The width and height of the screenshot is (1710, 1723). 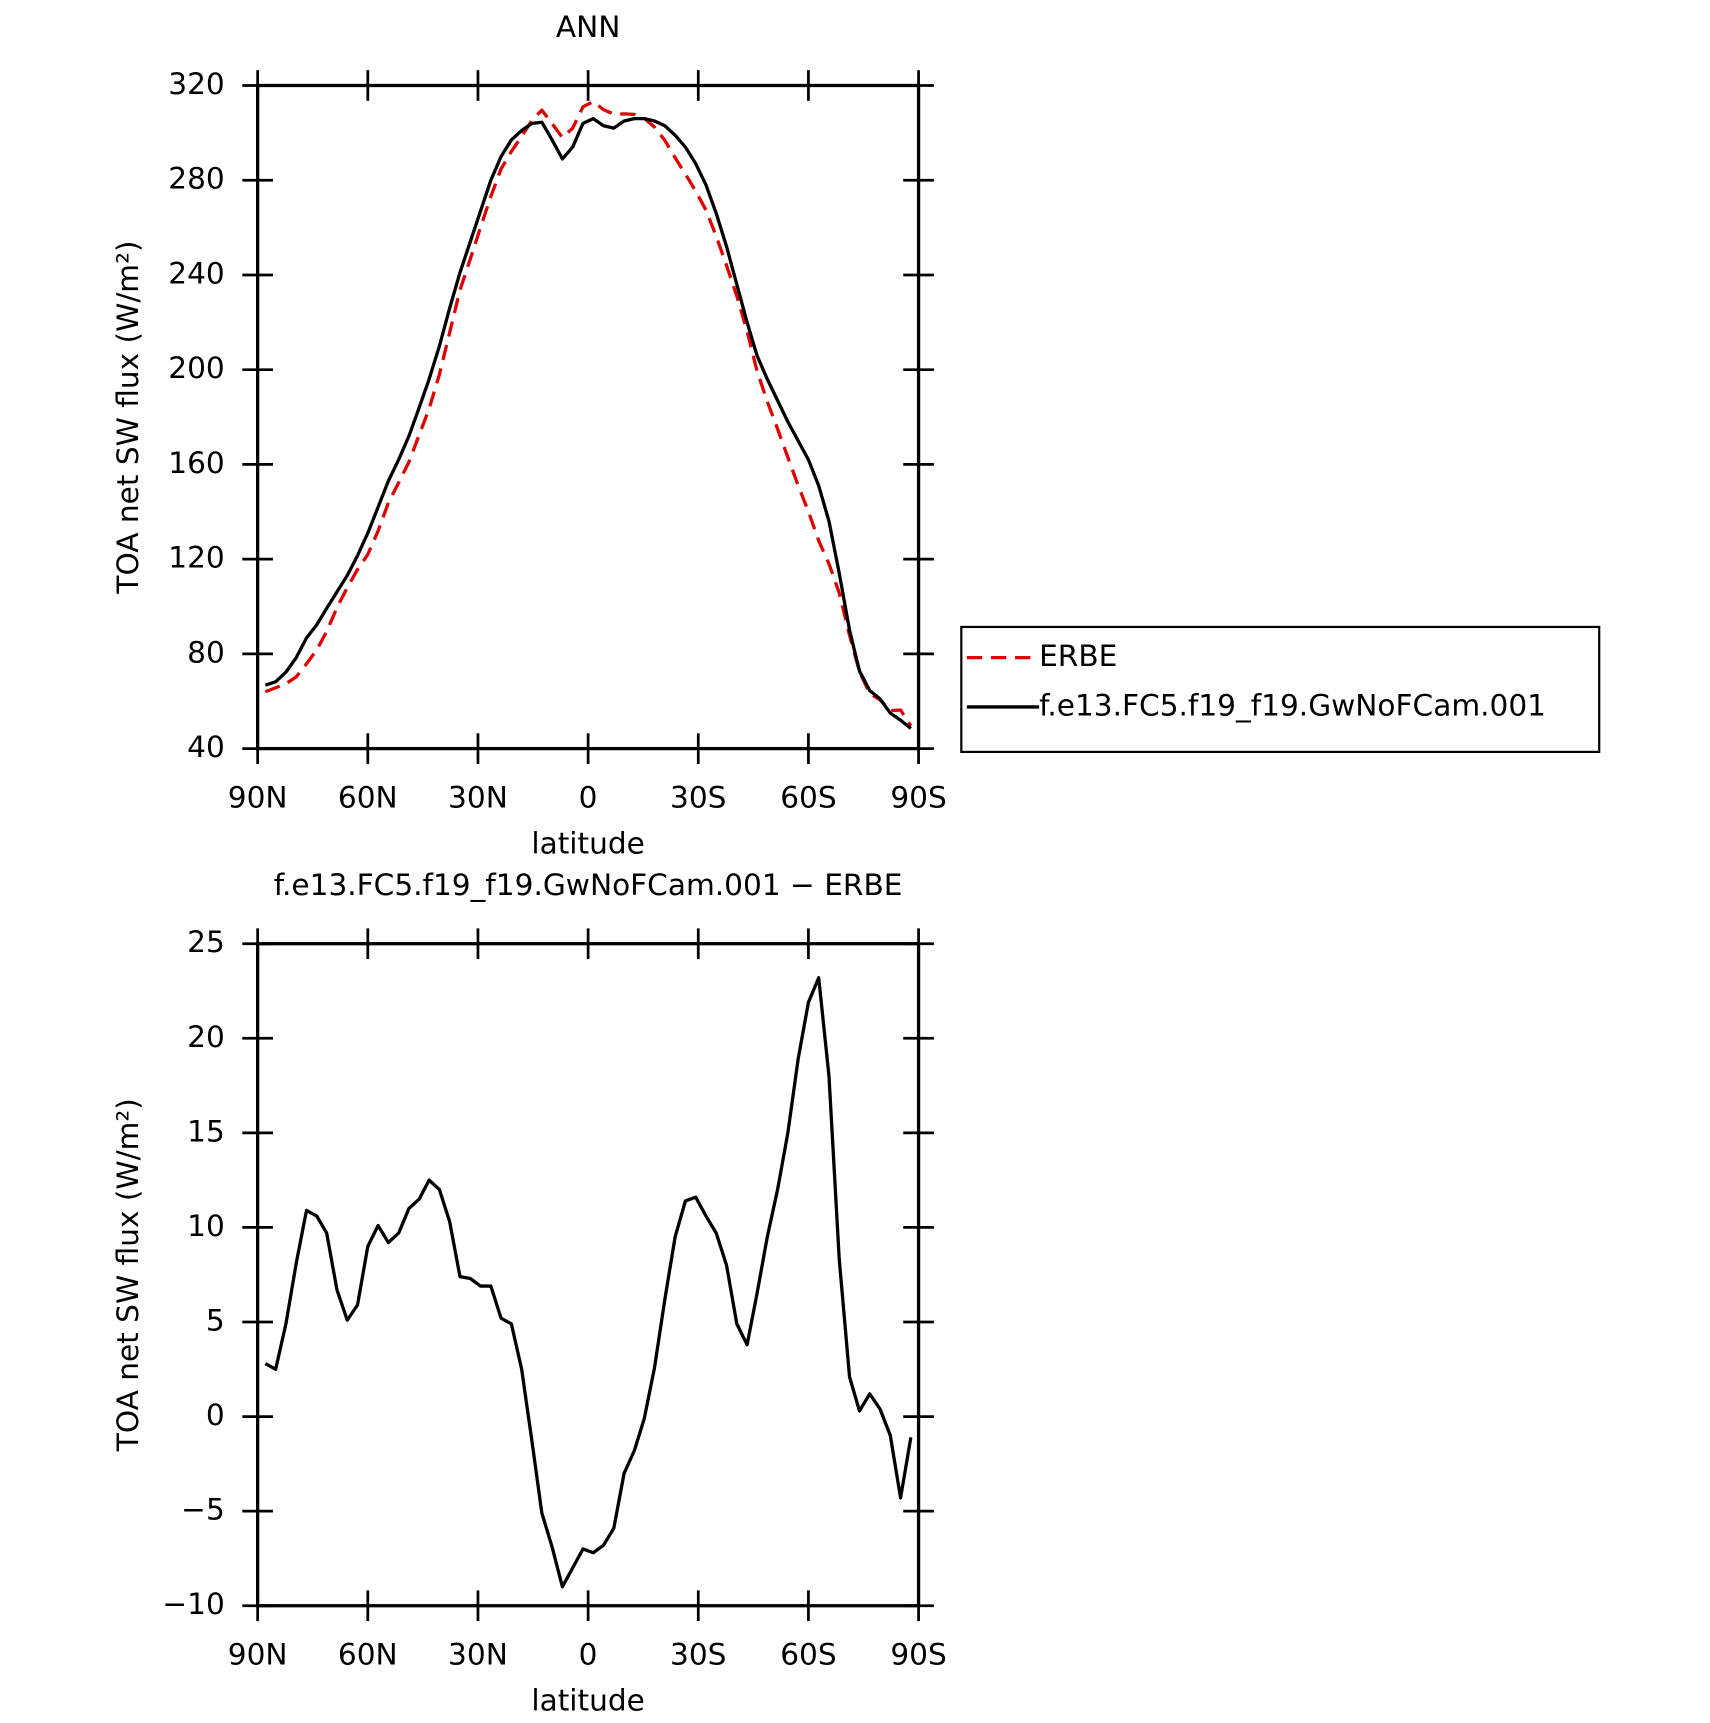 What do you see at coordinates (193, 1604) in the screenshot?
I see `y-tick-label: −10` at bounding box center [193, 1604].